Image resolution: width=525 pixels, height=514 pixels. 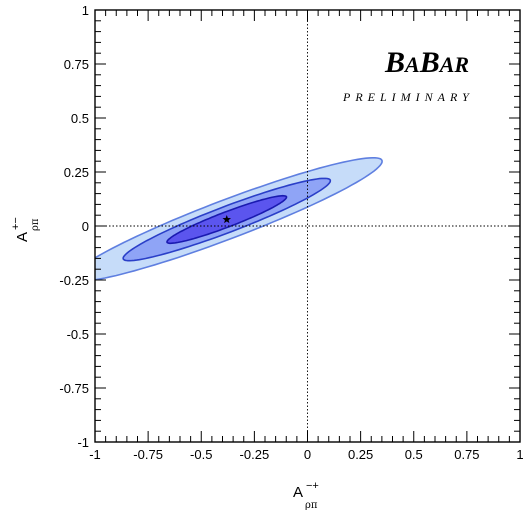 I want to click on central-value-marker, so click(x=227, y=219).